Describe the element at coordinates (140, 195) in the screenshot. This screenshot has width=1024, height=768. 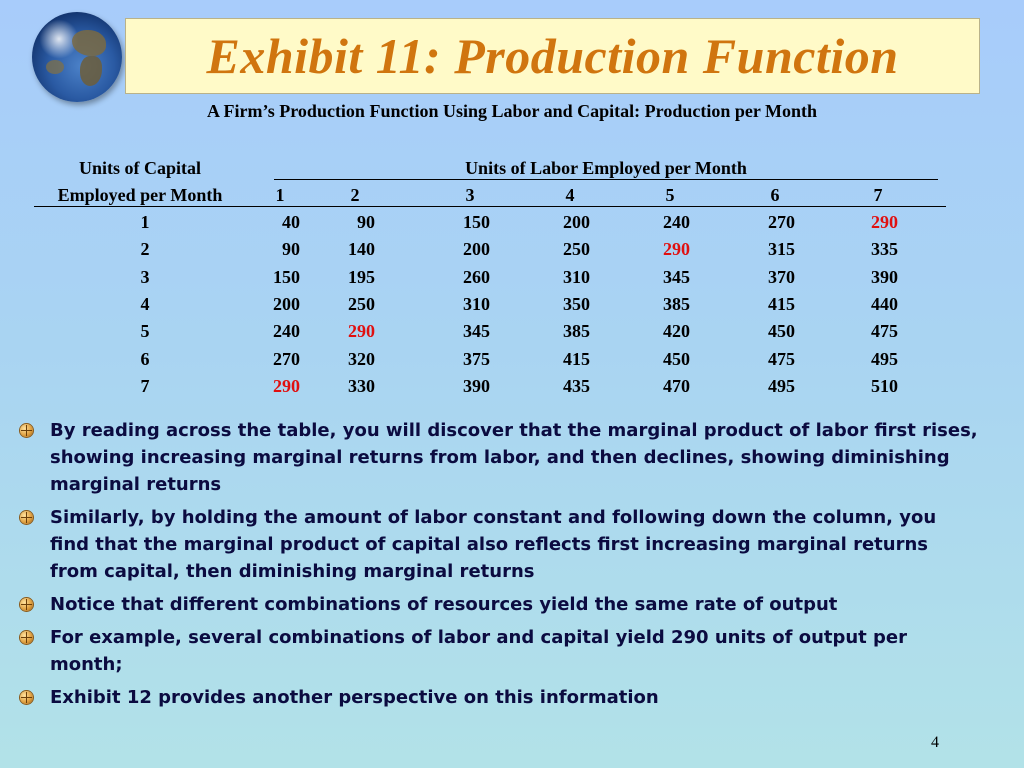
I see `capital-header-line2: Employed per Month` at that location.